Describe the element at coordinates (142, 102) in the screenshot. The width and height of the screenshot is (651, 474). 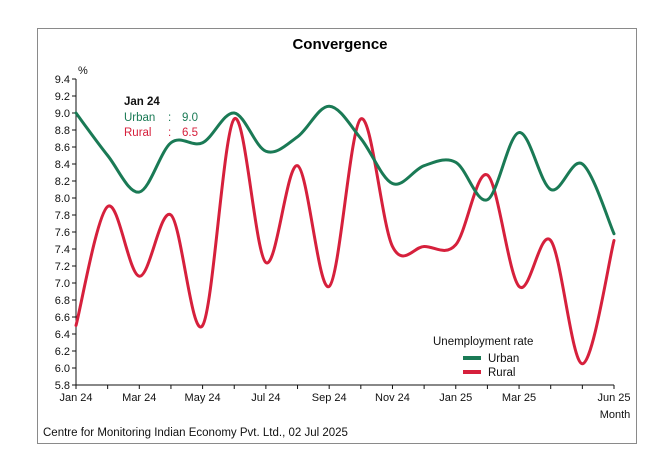
I see `tooltip-date: Jan 24` at that location.